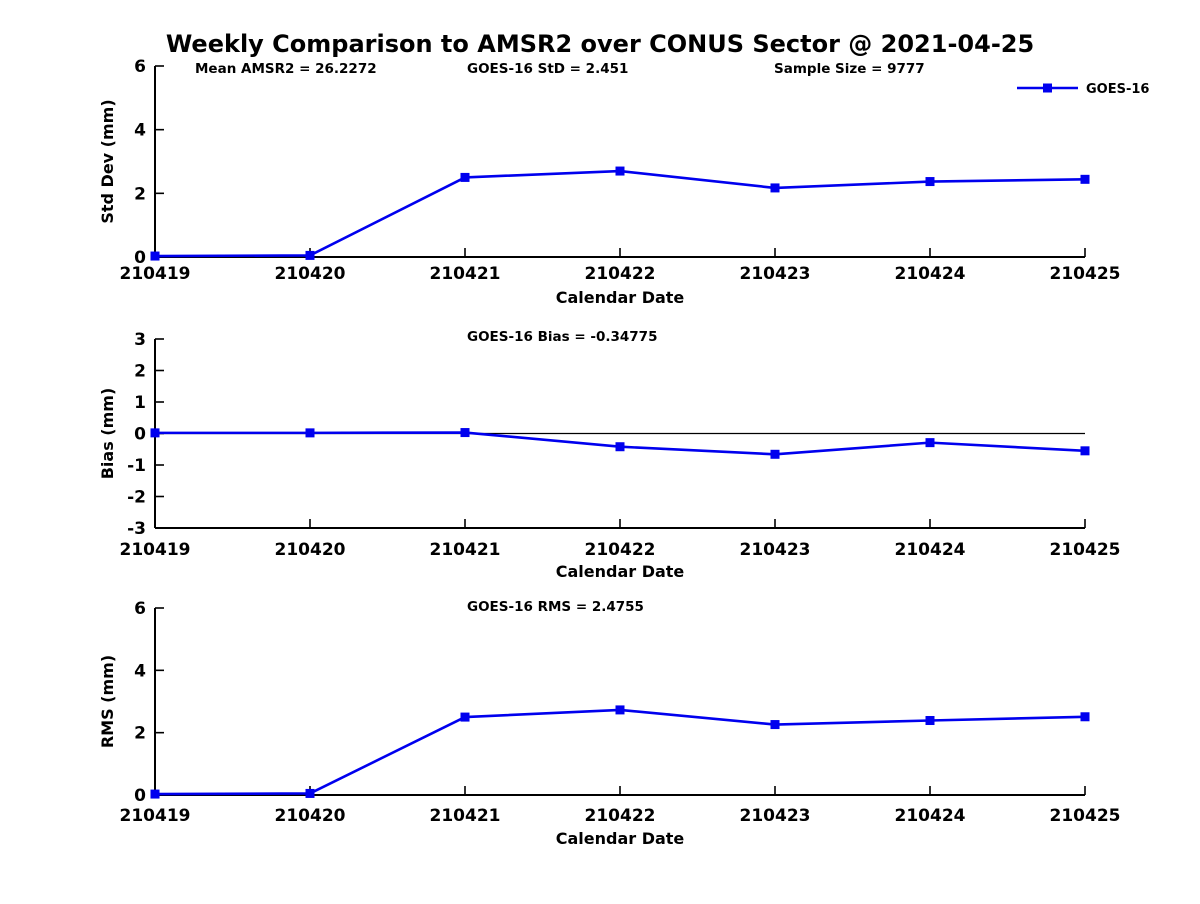 Image resolution: width=1200 pixels, height=904 pixels. What do you see at coordinates (136, 466) in the screenshot?
I see `y-tick-label: -1` at bounding box center [136, 466].